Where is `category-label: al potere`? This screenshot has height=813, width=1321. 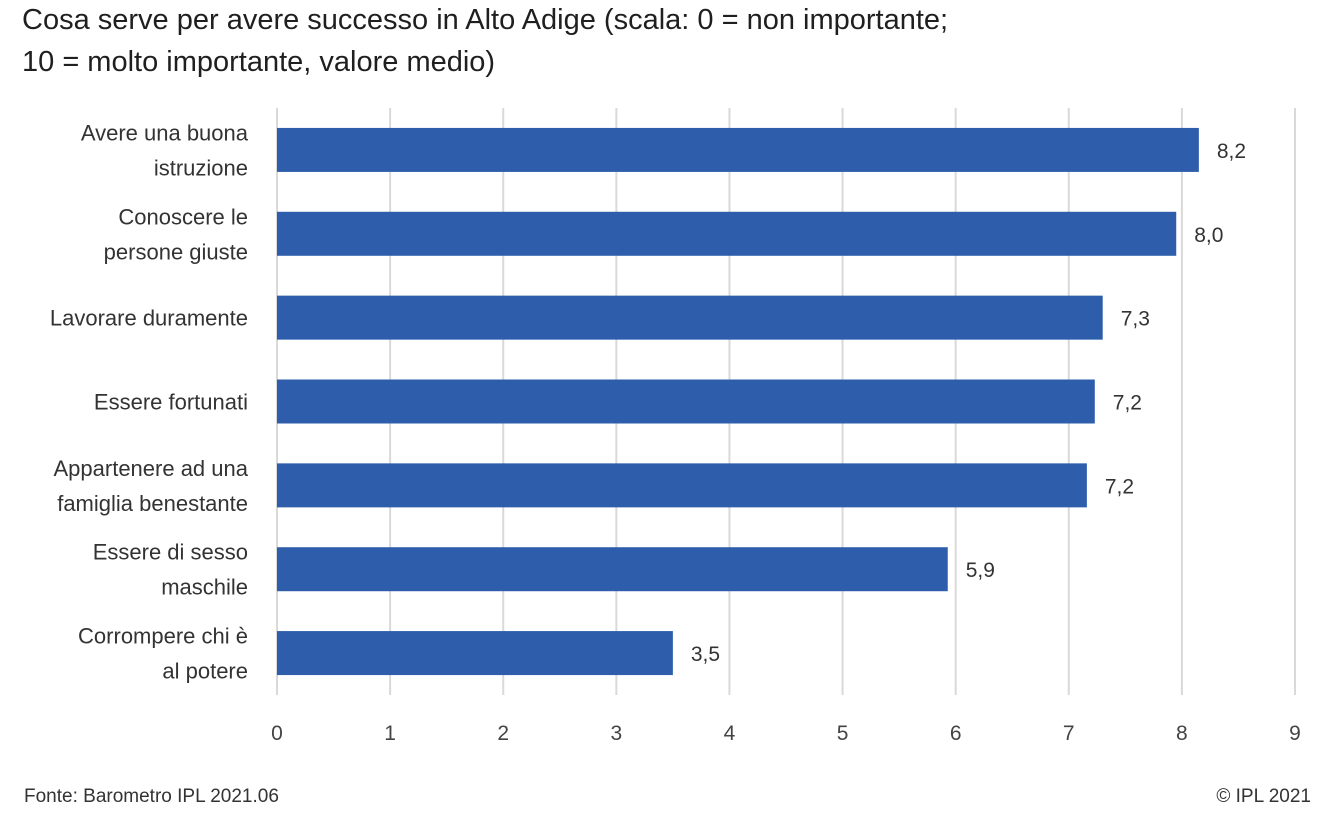 category-label: al potere is located at coordinates (205, 671).